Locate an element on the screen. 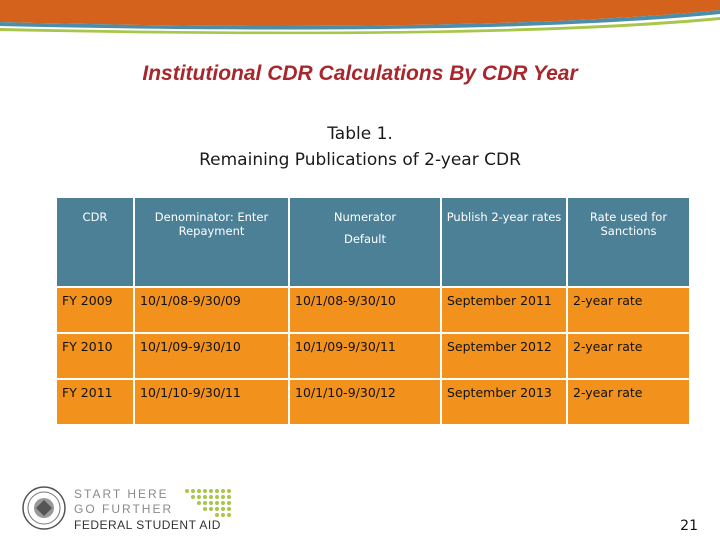 This screenshot has width=720, height=540. cell-publish: September 2011 is located at coordinates (504, 310).